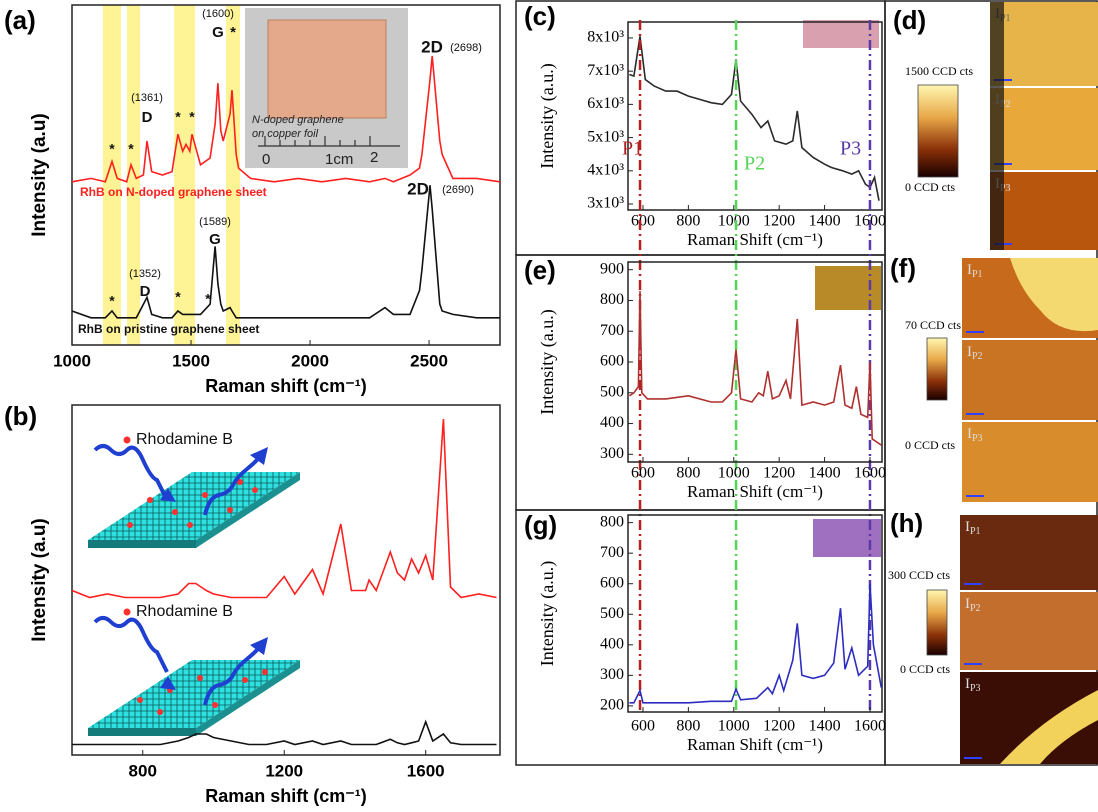  I want to click on x-tick-label: 2500, so click(429, 360).